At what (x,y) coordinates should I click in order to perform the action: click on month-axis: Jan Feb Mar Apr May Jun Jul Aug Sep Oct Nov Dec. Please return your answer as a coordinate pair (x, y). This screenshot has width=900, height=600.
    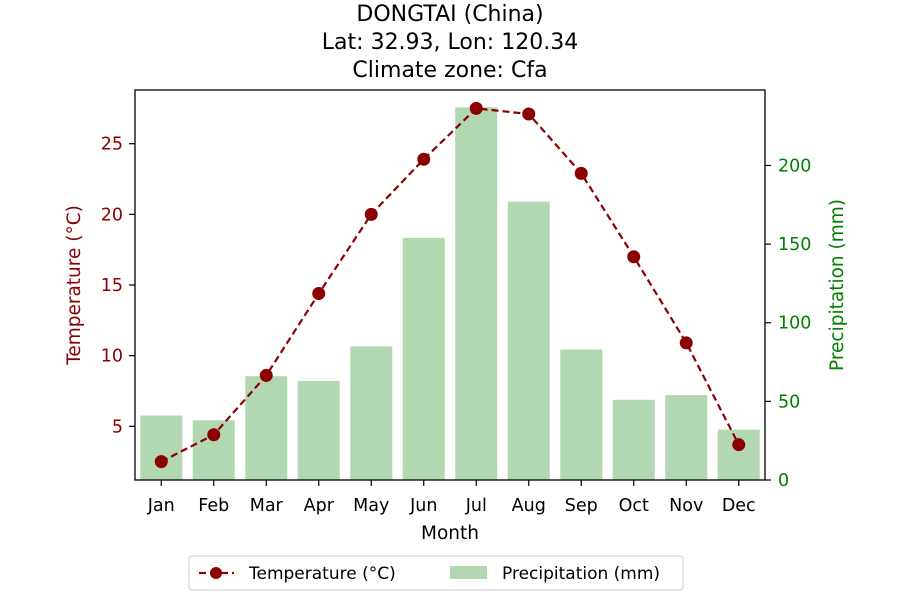
    Looking at the image, I should click on (451, 498).